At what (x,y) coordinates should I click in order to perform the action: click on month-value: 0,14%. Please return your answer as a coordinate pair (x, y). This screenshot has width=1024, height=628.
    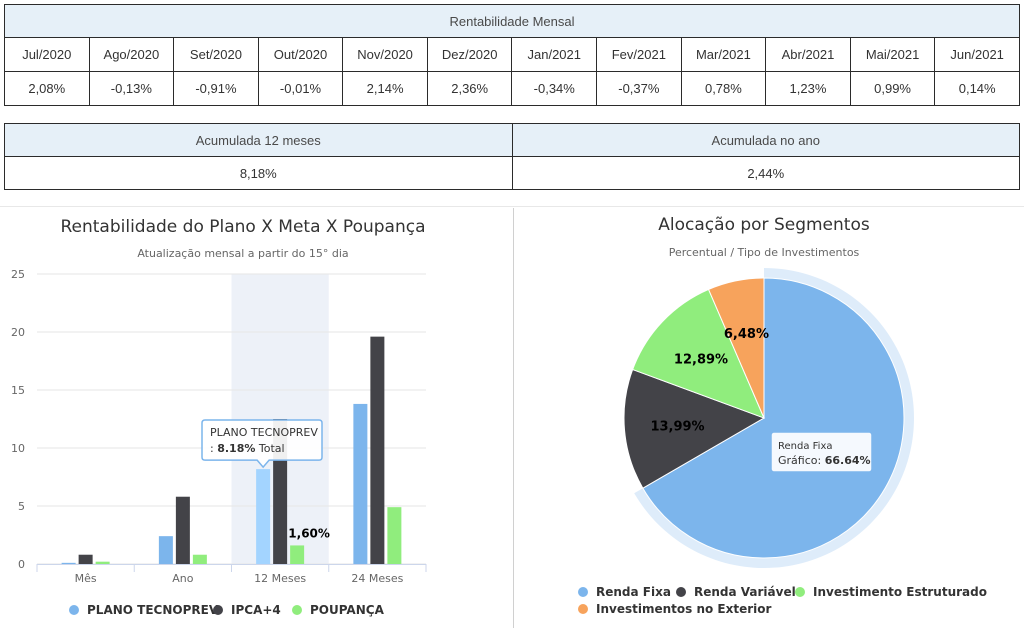
    Looking at the image, I should click on (977, 88).